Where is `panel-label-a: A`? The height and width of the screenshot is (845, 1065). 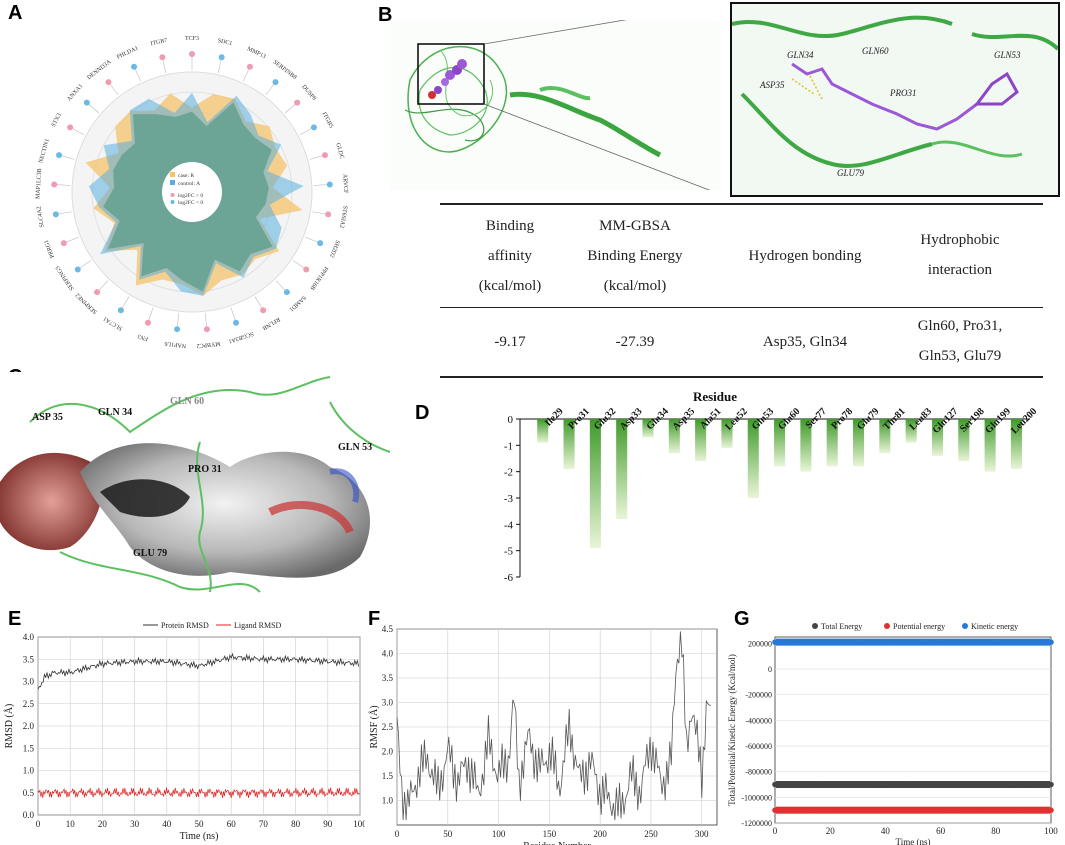 panel-label-a: A is located at coordinates (15, 13).